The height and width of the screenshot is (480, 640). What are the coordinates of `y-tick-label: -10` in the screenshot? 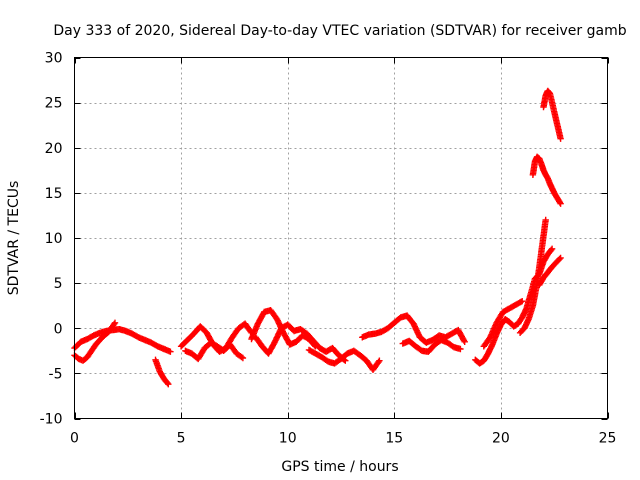 It's located at (51, 420).